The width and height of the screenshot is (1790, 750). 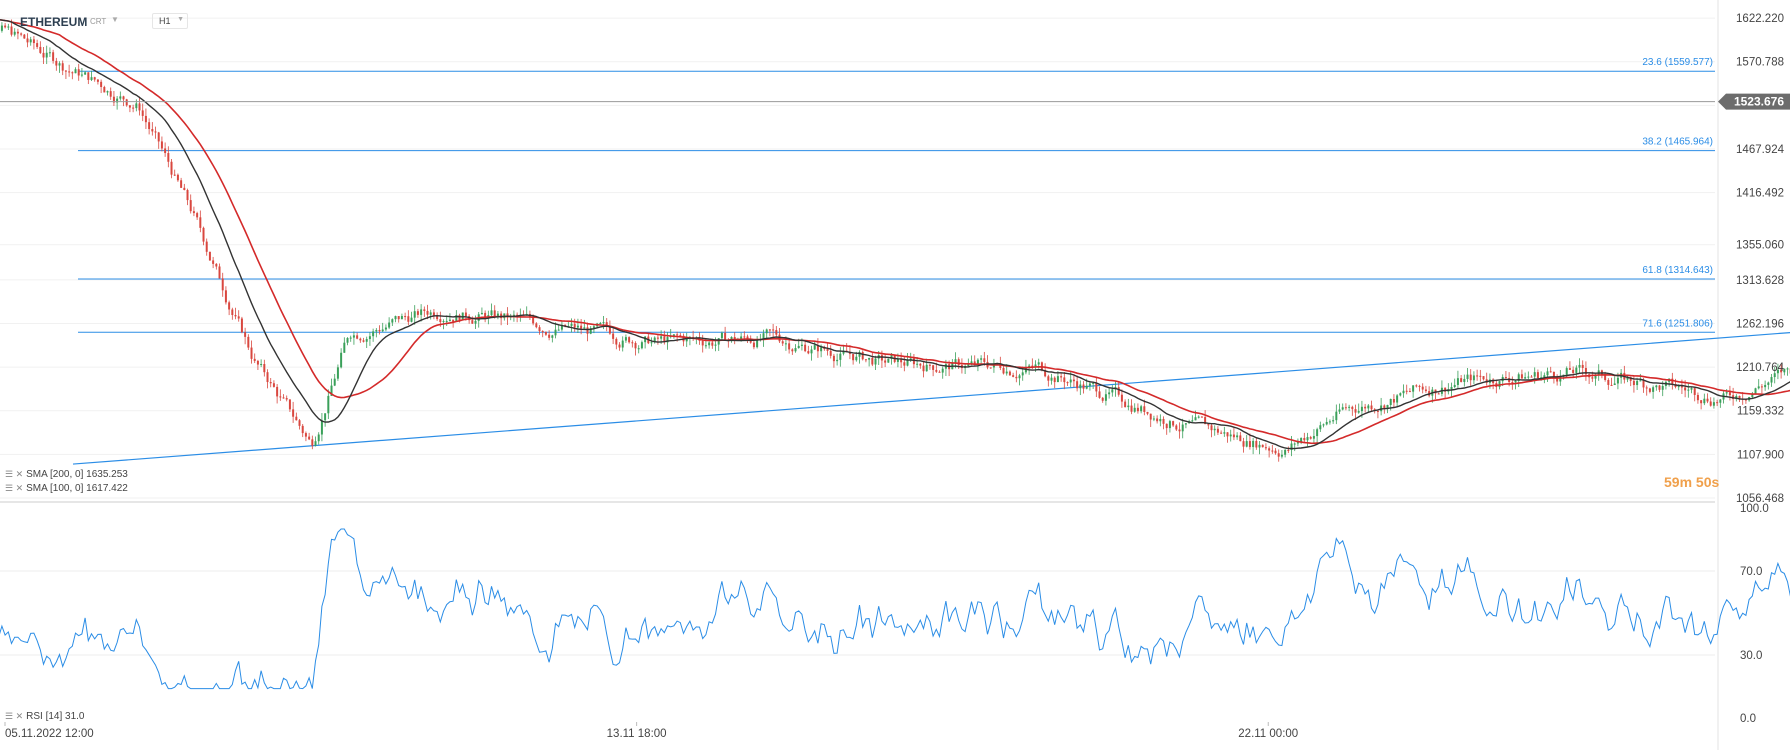 What do you see at coordinates (170, 21) in the screenshot?
I see `timeframe-select: H1 ▼` at bounding box center [170, 21].